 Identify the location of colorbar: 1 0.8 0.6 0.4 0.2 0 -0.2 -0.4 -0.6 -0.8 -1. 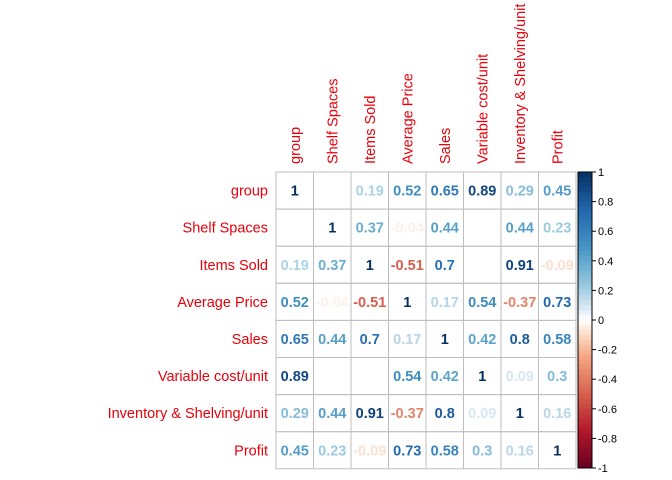
(597, 321).